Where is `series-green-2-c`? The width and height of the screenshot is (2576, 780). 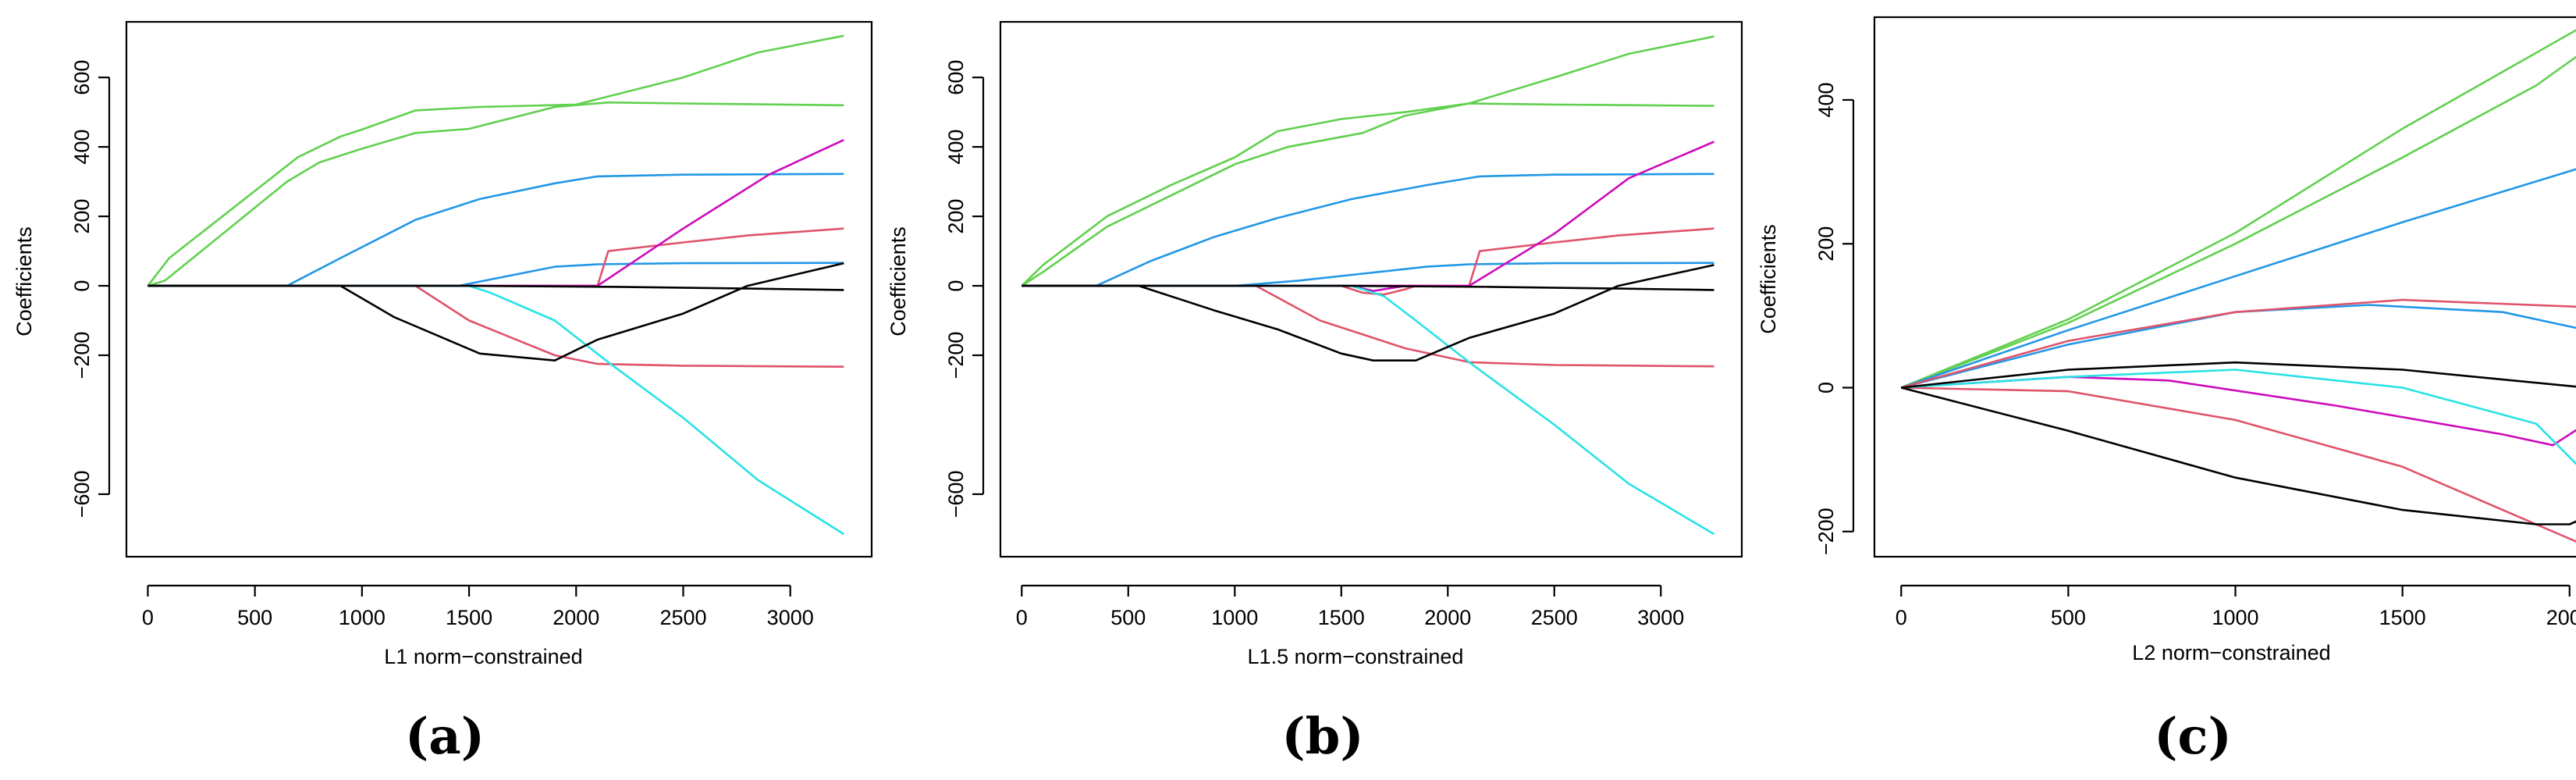 series-green-2-c is located at coordinates (2238, 222).